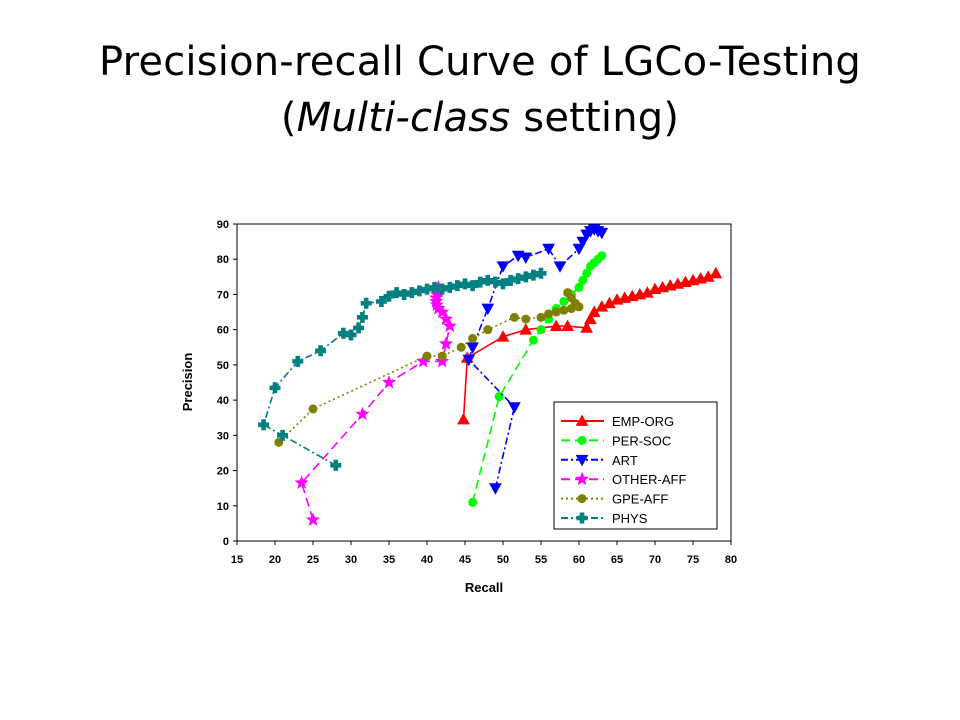 The image size is (960, 720). Describe the element at coordinates (351, 560) in the screenshot. I see `x-tick-label: 30` at that location.